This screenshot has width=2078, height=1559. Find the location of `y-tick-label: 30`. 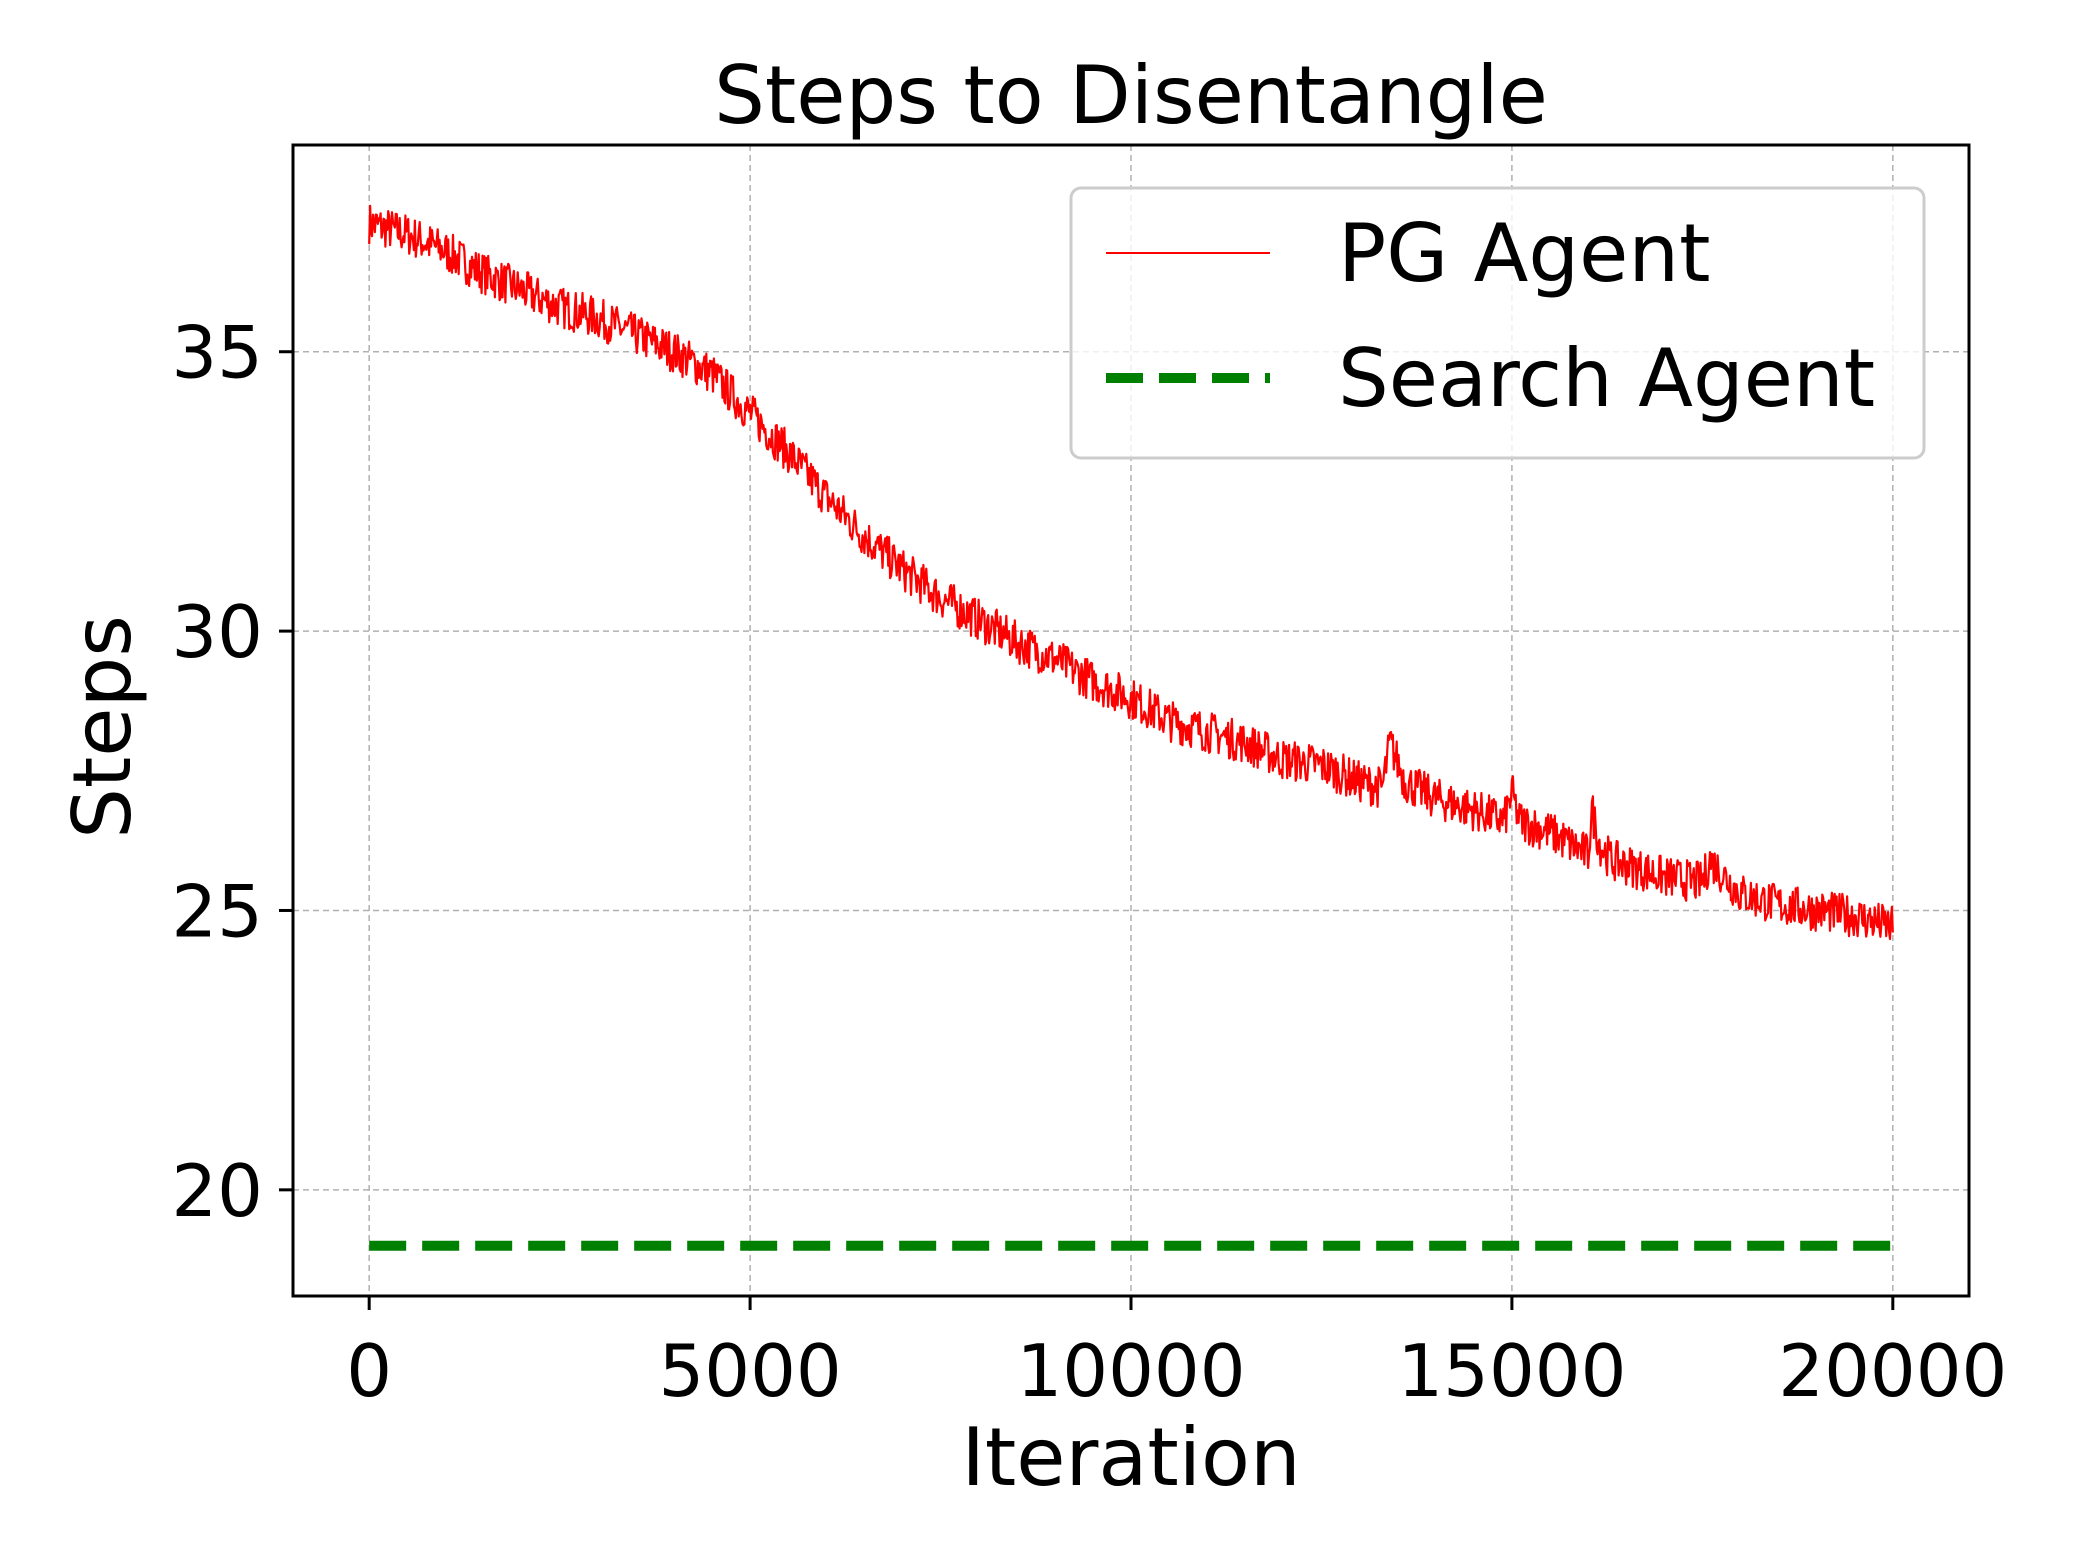

y-tick-label: 30 is located at coordinates (217, 632).